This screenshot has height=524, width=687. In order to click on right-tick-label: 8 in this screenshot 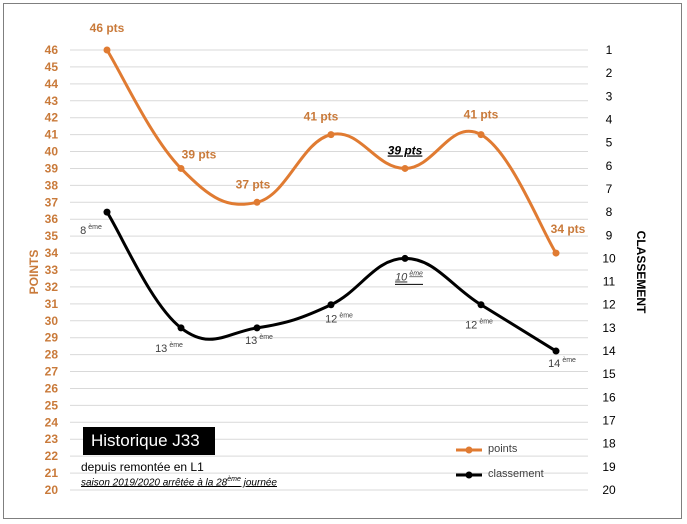, I will do `click(609, 212)`.